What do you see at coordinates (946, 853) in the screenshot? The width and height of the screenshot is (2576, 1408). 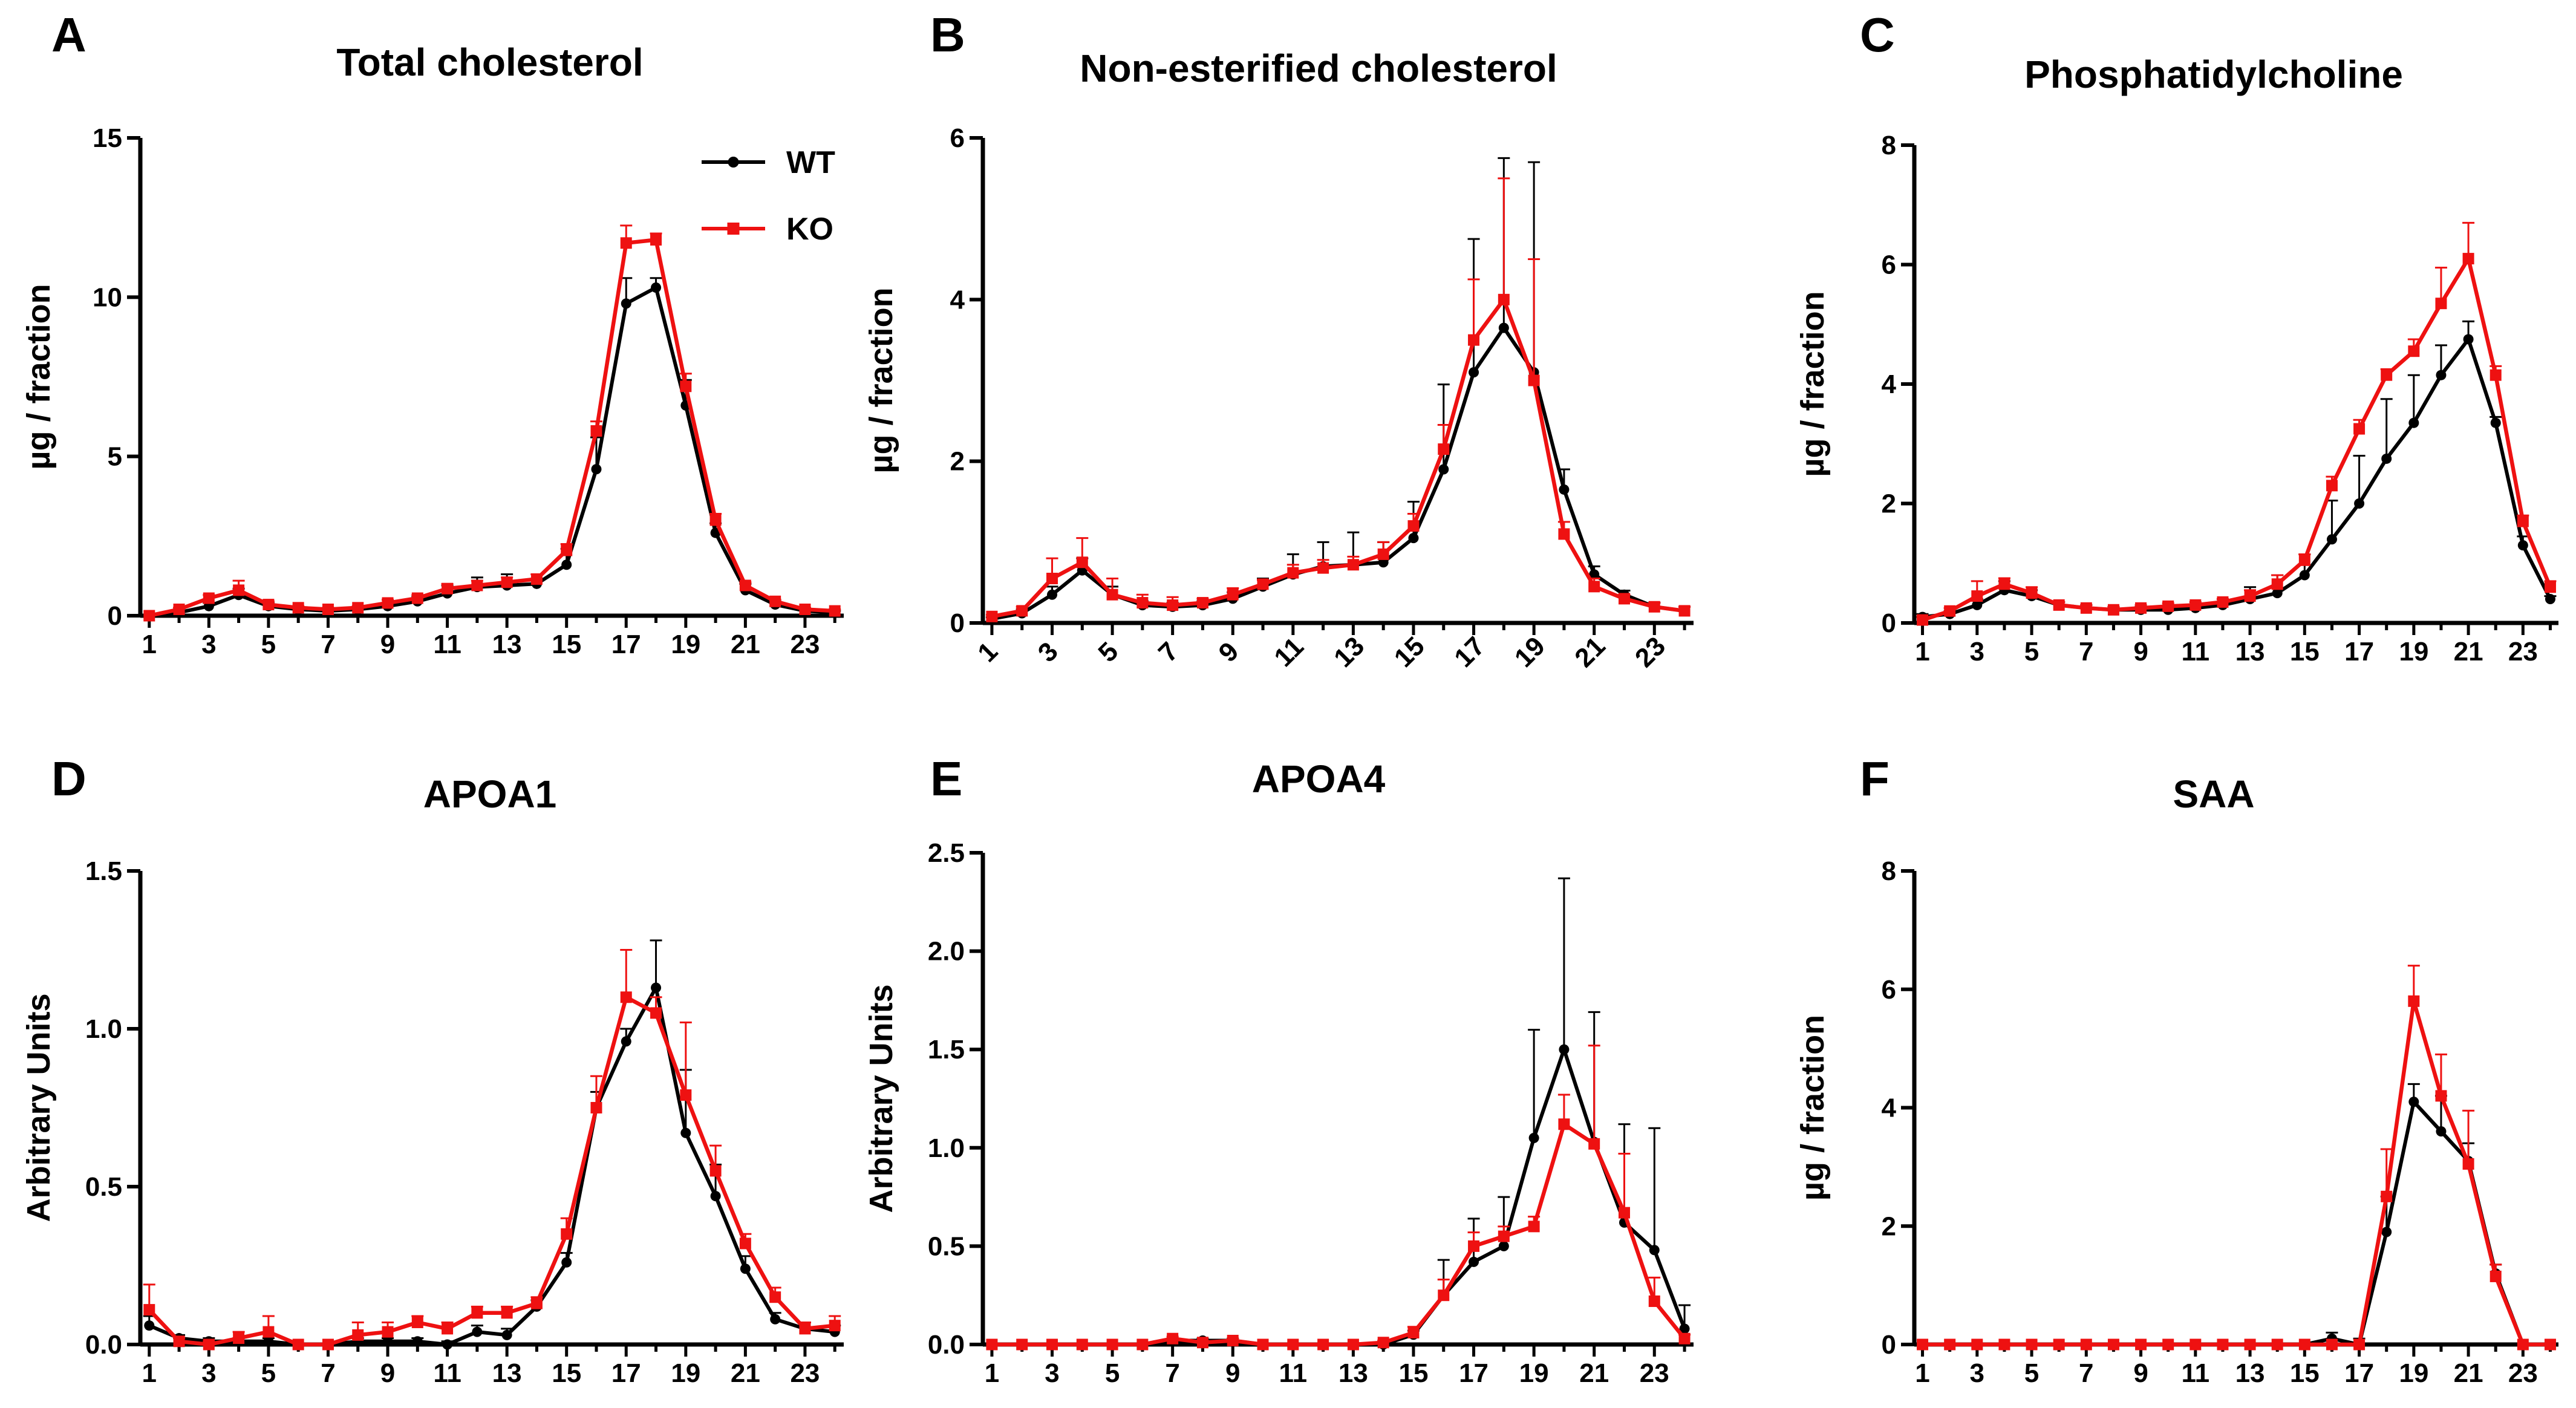 I see `y-tick-label: 2.5` at bounding box center [946, 853].